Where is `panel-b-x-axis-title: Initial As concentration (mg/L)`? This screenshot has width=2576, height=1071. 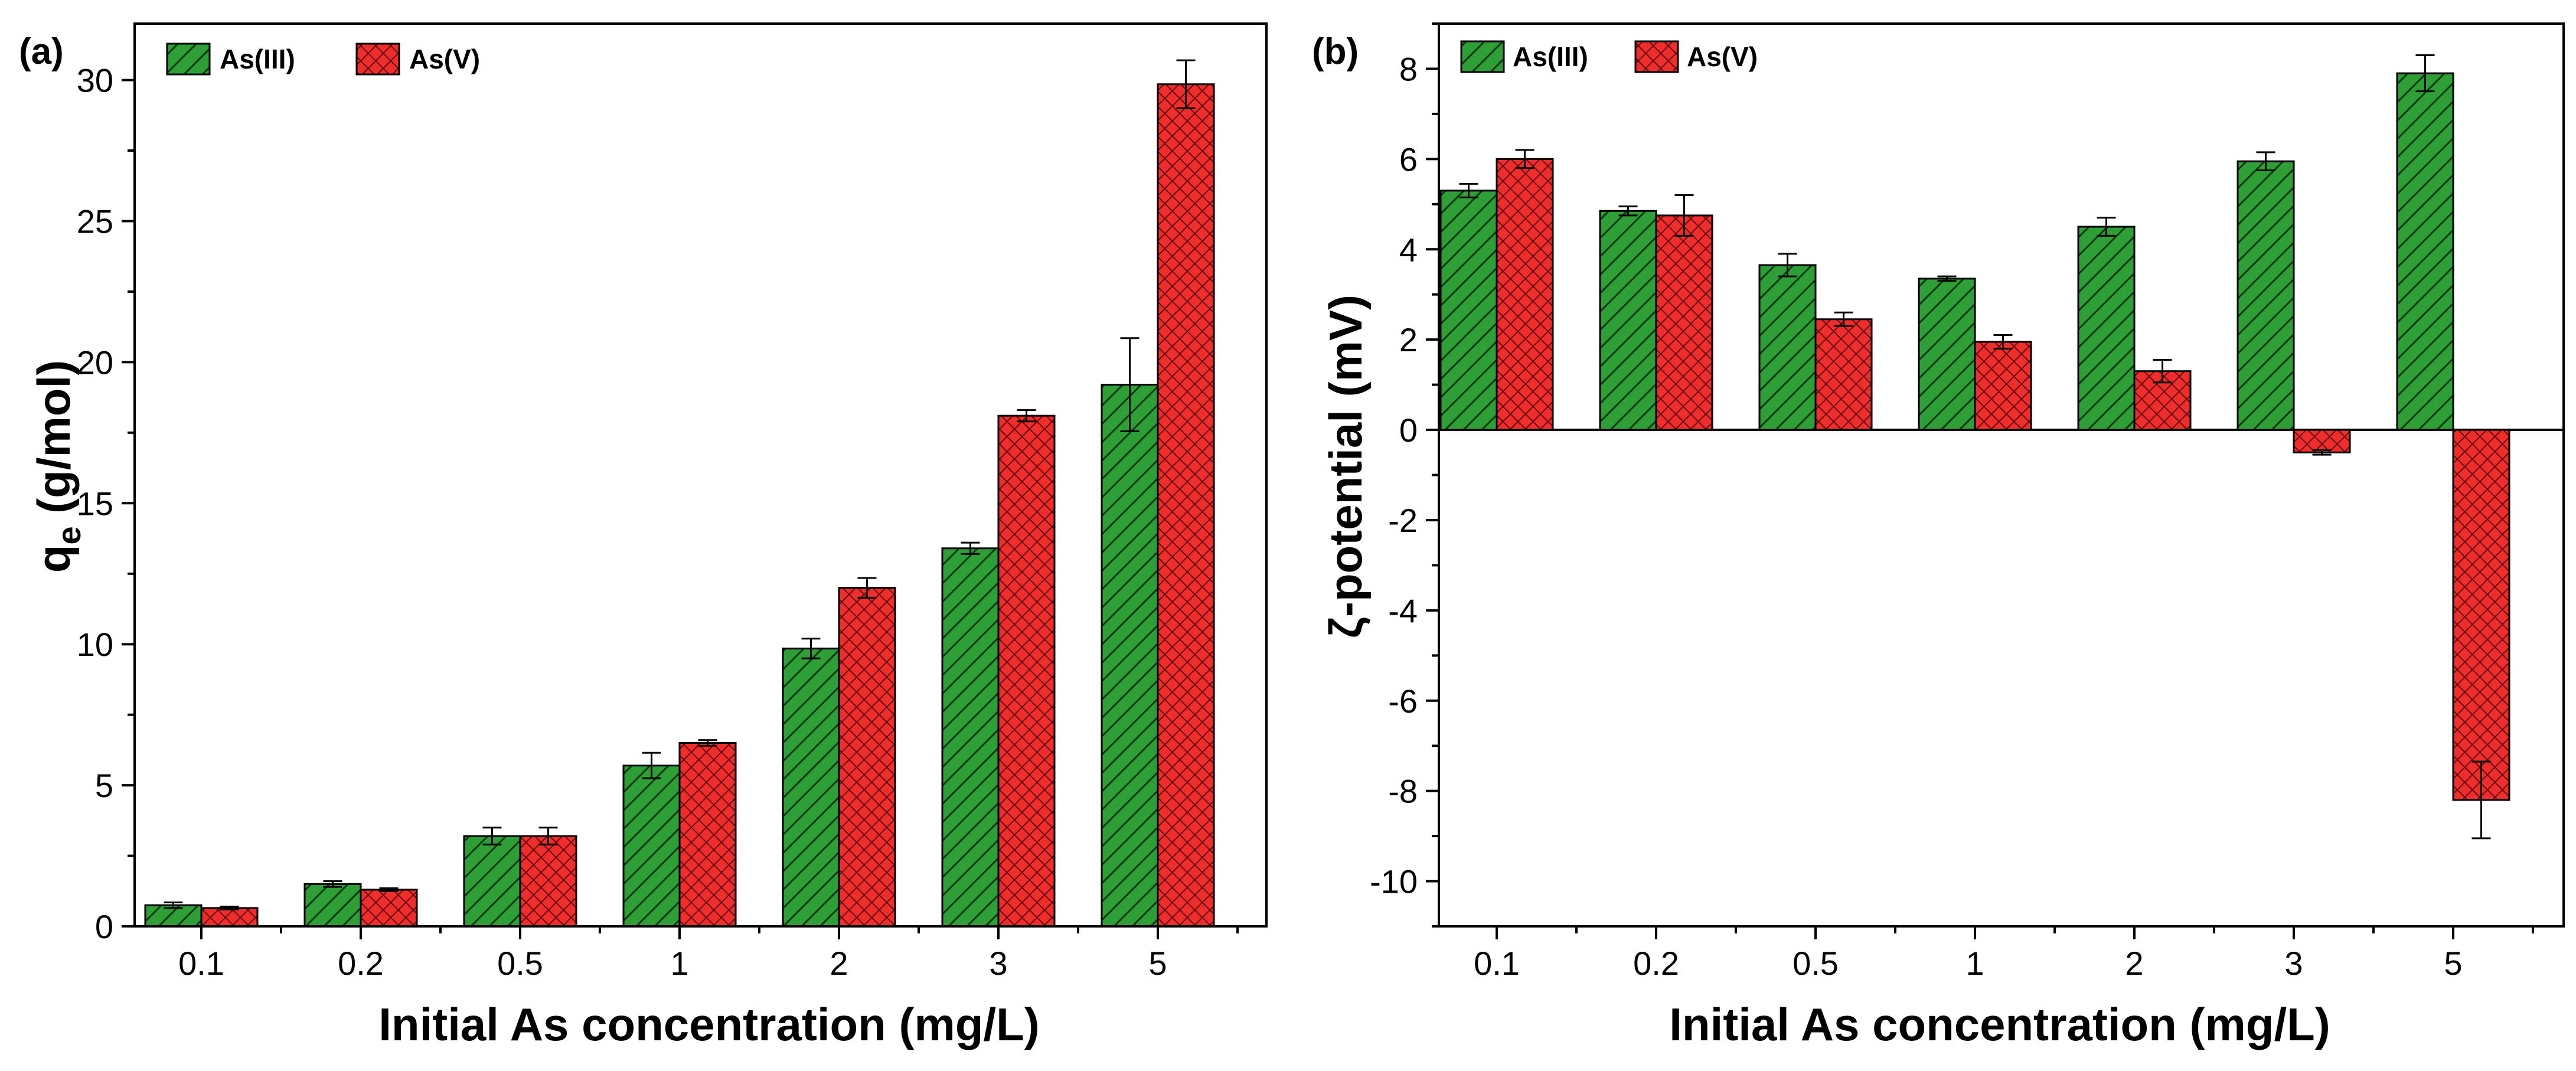
panel-b-x-axis-title: Initial As concentration (mg/L) is located at coordinates (1999, 1024).